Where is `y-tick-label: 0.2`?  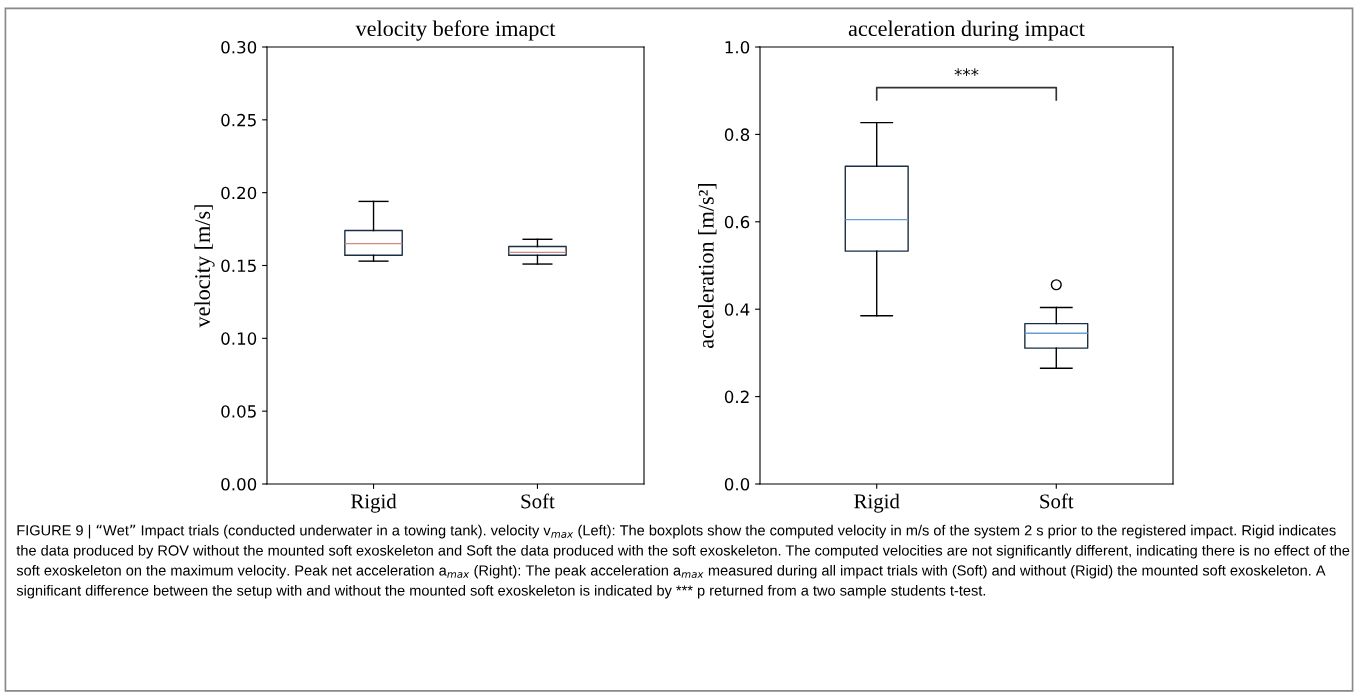 y-tick-label: 0.2 is located at coordinates (736, 397).